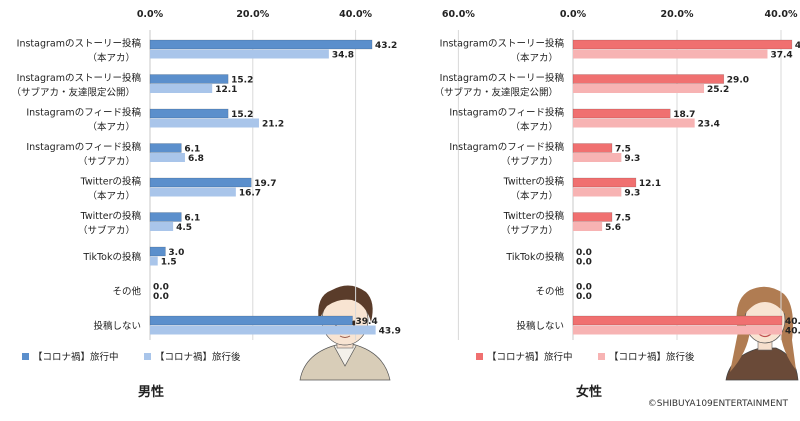  Describe the element at coordinates (386, 46) in the screenshot. I see `bar-value-label: 43.2` at that location.